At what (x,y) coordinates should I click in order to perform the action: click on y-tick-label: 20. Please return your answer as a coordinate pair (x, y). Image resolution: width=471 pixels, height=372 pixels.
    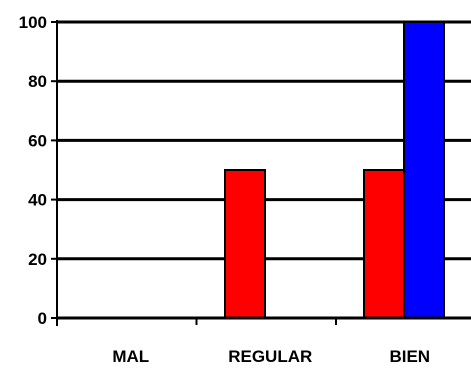
    Looking at the image, I should click on (37, 259).